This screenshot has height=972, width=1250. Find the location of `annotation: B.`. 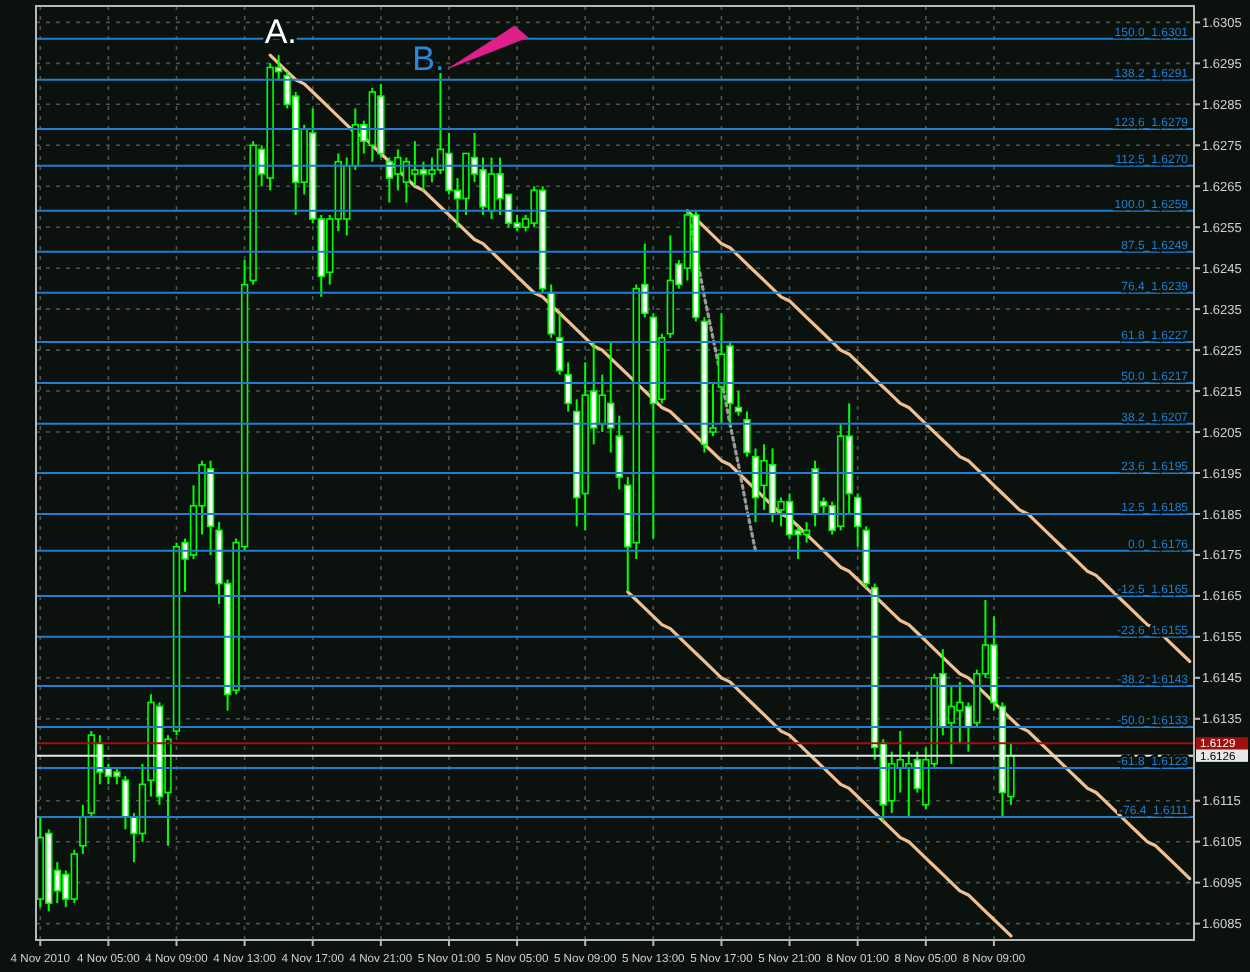

annotation: B. is located at coordinates (428, 58).